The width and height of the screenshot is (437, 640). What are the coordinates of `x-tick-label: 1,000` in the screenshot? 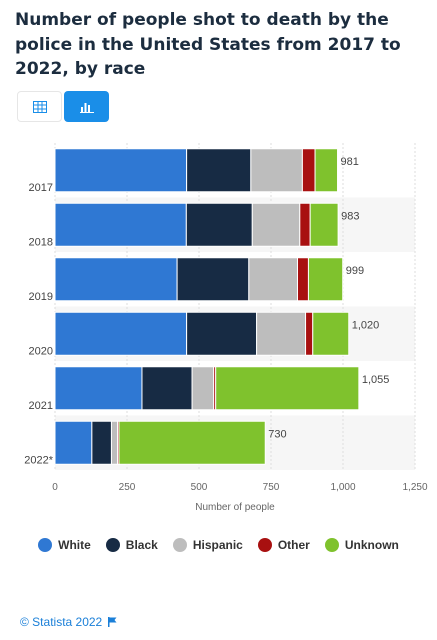 It's located at (342, 487).